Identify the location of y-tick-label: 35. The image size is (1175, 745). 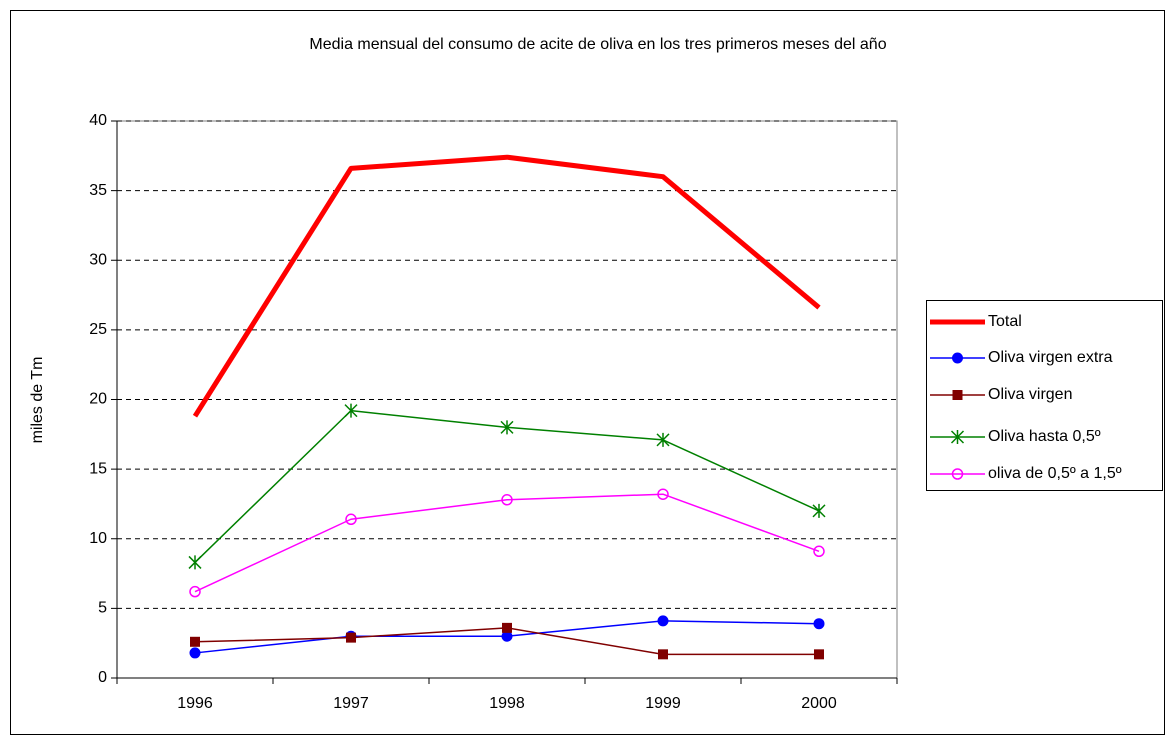
(98, 190).